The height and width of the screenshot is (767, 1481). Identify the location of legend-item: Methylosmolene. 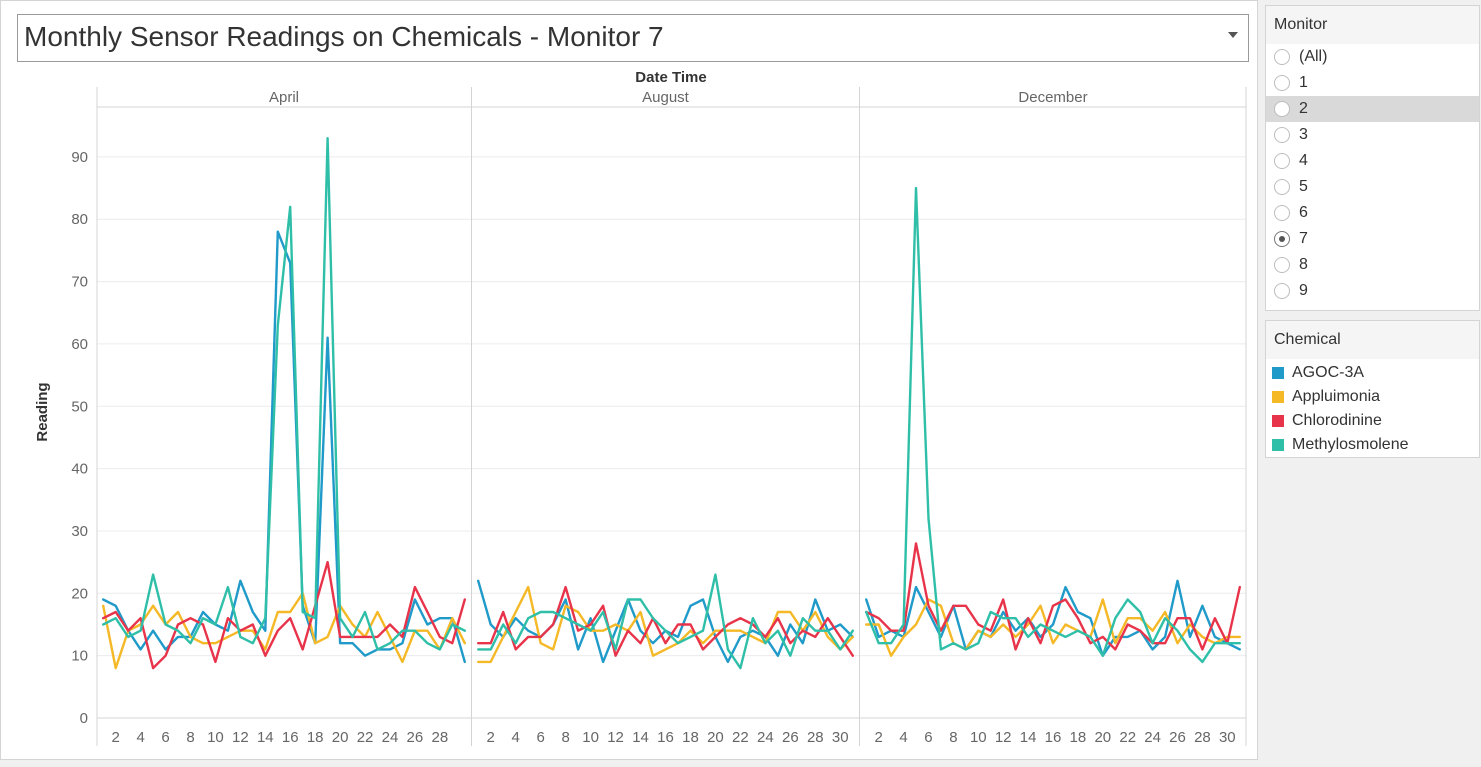
(1372, 445).